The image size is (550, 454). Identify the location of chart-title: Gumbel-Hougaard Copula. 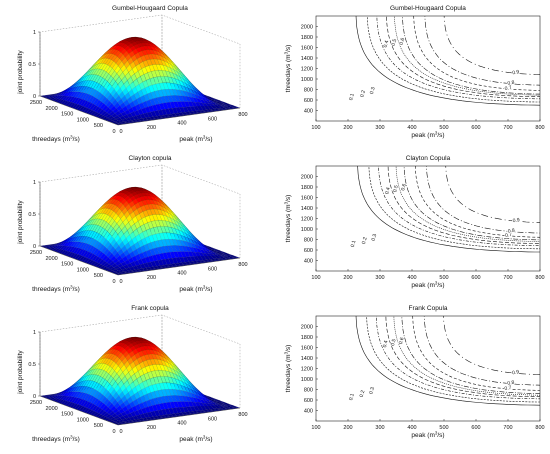
(150, 8).